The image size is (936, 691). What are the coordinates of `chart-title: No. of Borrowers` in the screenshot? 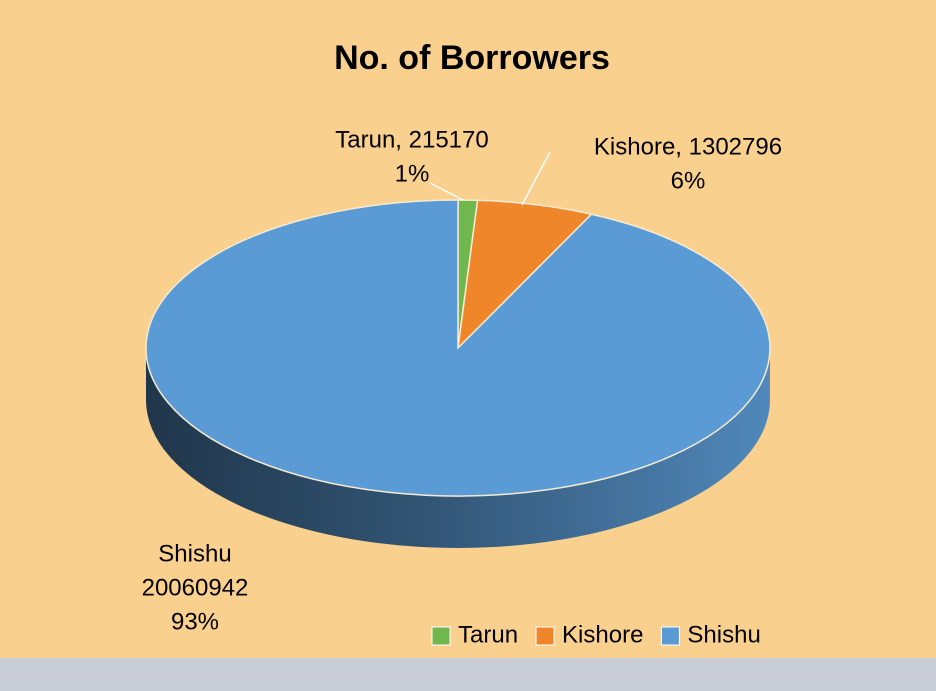 It's located at (472, 58).